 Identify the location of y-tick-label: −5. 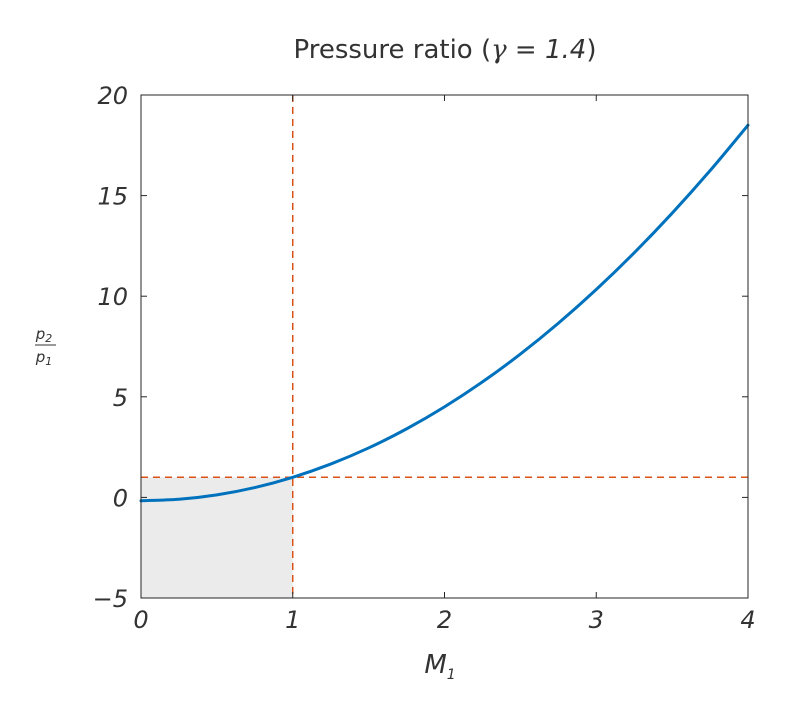
(110, 599).